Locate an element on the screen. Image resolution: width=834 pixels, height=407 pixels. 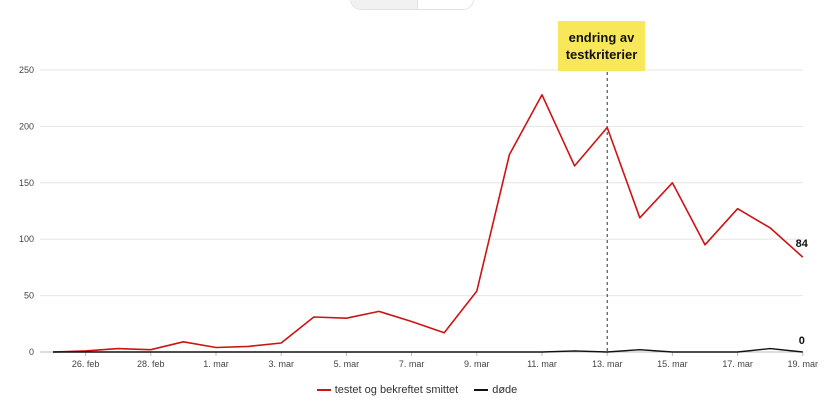
legend-swatch-deaths is located at coordinates (481, 390).